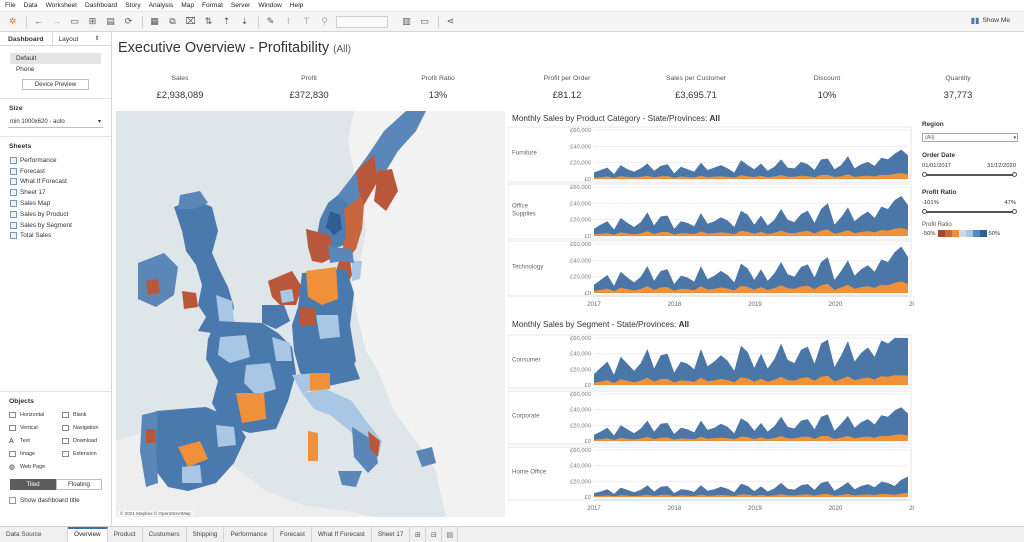 The height and width of the screenshot is (542, 1024). Describe the element at coordinates (696, 87) in the screenshot. I see `kpi-sales-per-customer: Sales per Customer £3,695.71` at that location.